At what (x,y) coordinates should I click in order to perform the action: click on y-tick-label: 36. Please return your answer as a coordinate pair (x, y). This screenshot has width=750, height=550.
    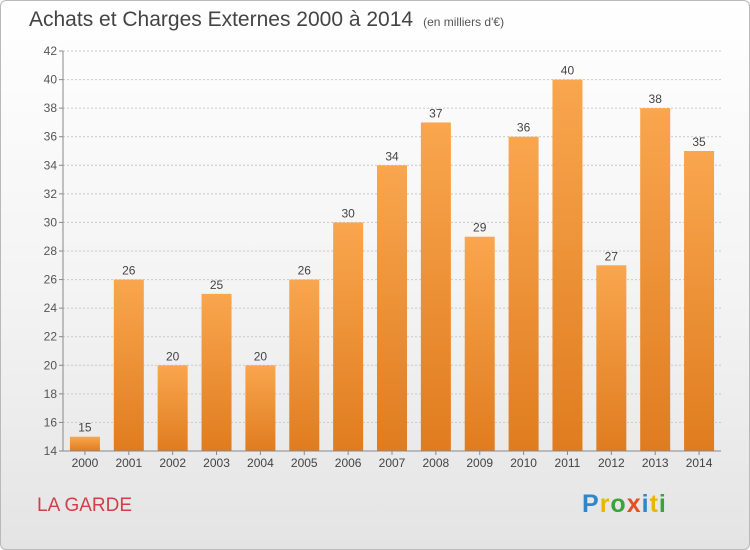
    Looking at the image, I should click on (51, 137).